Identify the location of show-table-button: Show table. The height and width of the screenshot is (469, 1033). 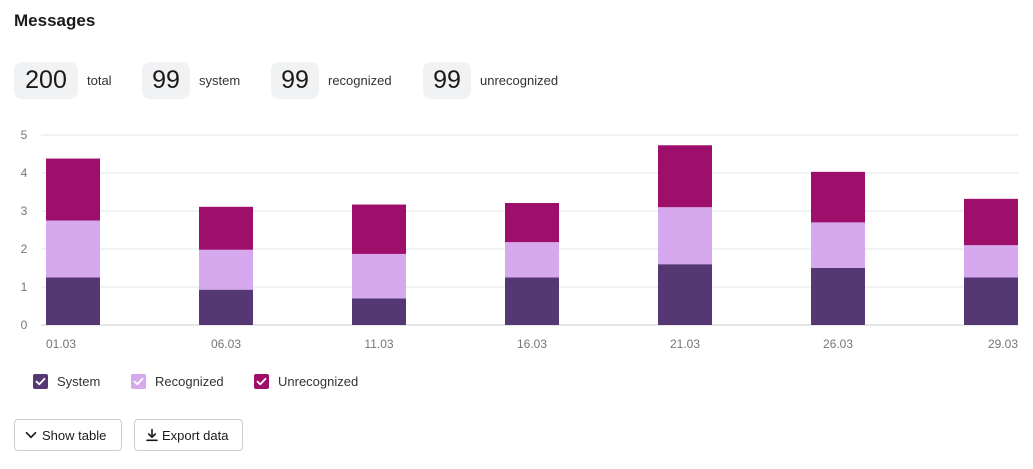
(68, 435).